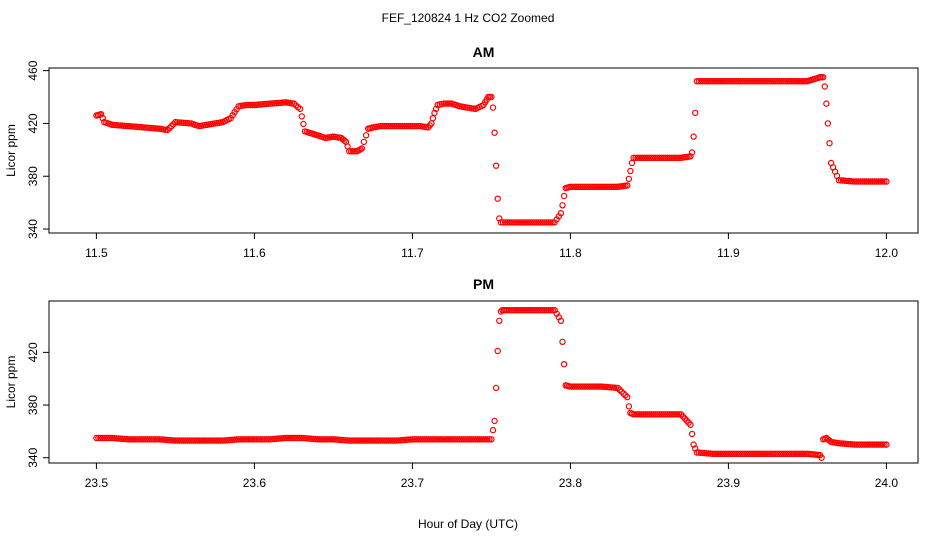 The image size is (936, 545). What do you see at coordinates (97, 483) in the screenshot?
I see `x-tick-label: 23.5` at bounding box center [97, 483].